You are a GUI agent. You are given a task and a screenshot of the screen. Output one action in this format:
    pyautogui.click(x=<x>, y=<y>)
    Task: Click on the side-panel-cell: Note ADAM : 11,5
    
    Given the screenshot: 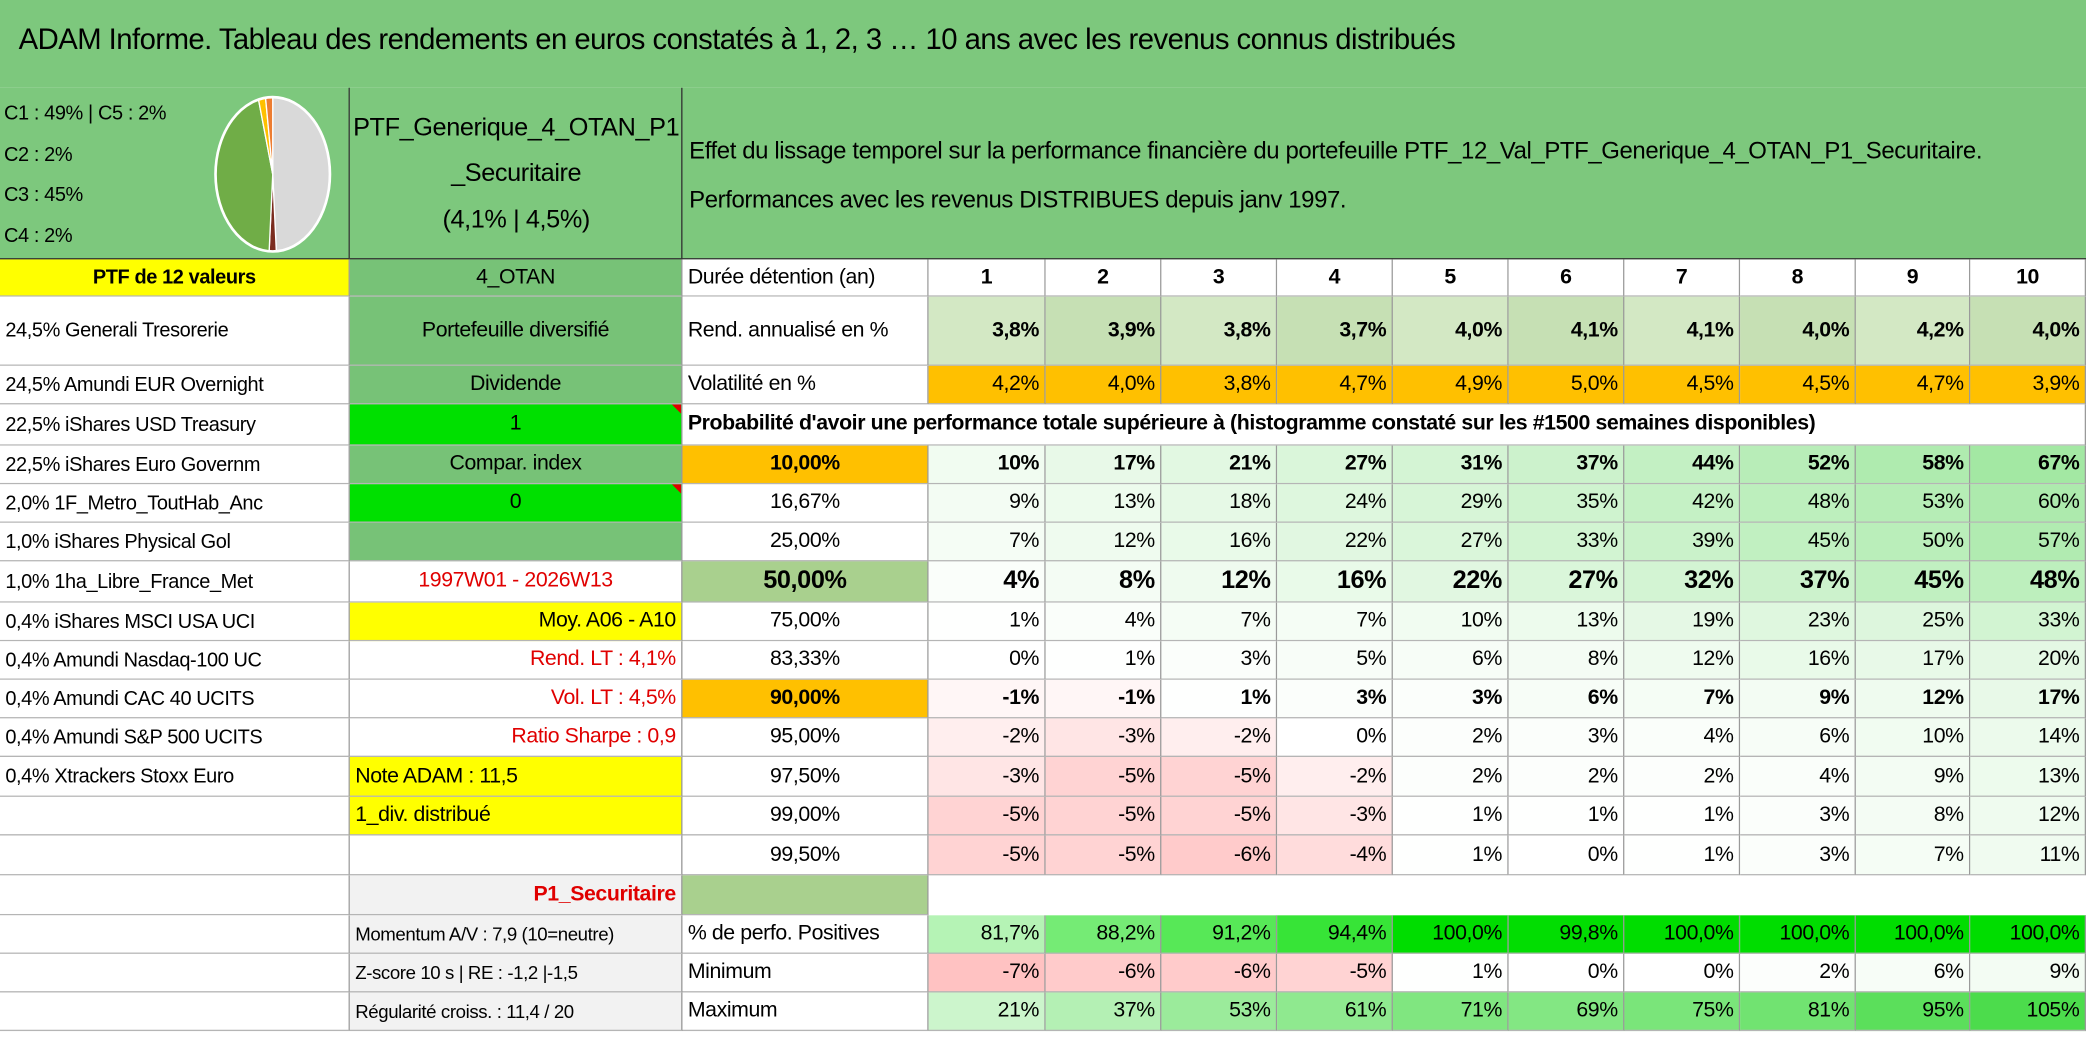 What is the action you would take?
    pyautogui.click(x=516, y=776)
    